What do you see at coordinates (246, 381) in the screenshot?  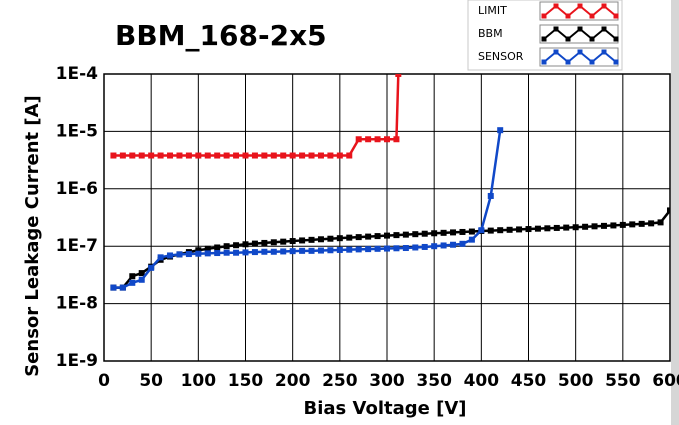 I see `x-tick-label: 150` at bounding box center [246, 381].